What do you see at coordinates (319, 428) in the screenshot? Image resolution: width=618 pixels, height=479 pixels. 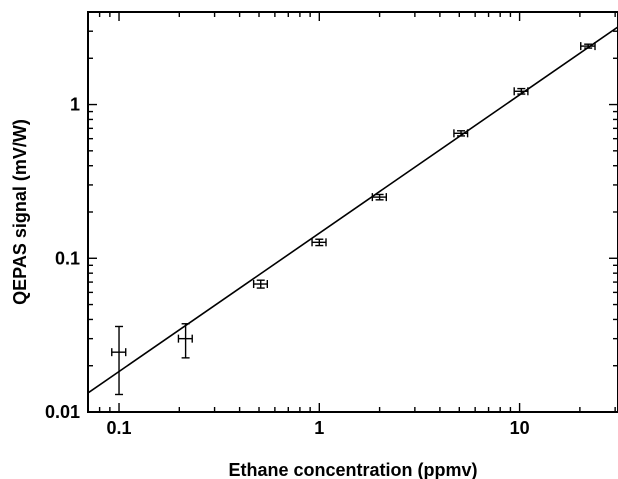 I see `x-tick-label: 1` at bounding box center [319, 428].